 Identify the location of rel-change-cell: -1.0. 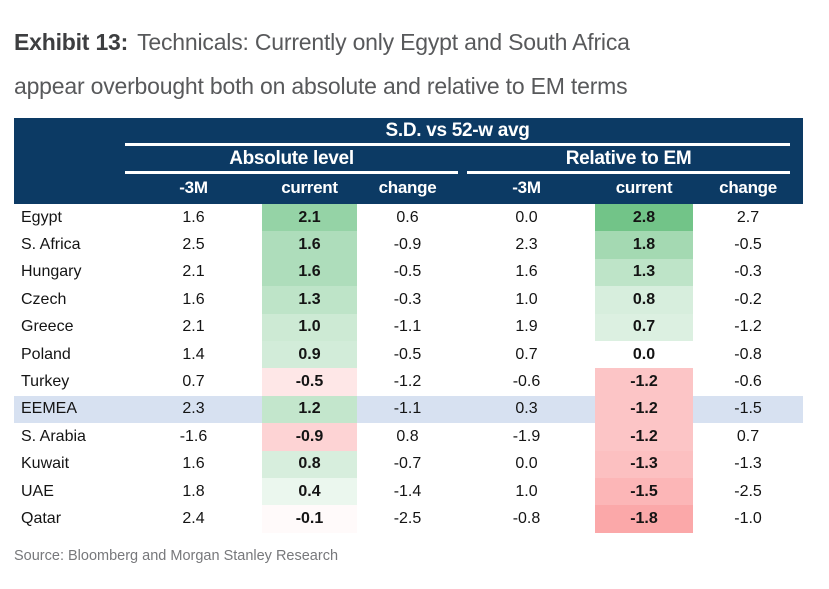
(748, 518).